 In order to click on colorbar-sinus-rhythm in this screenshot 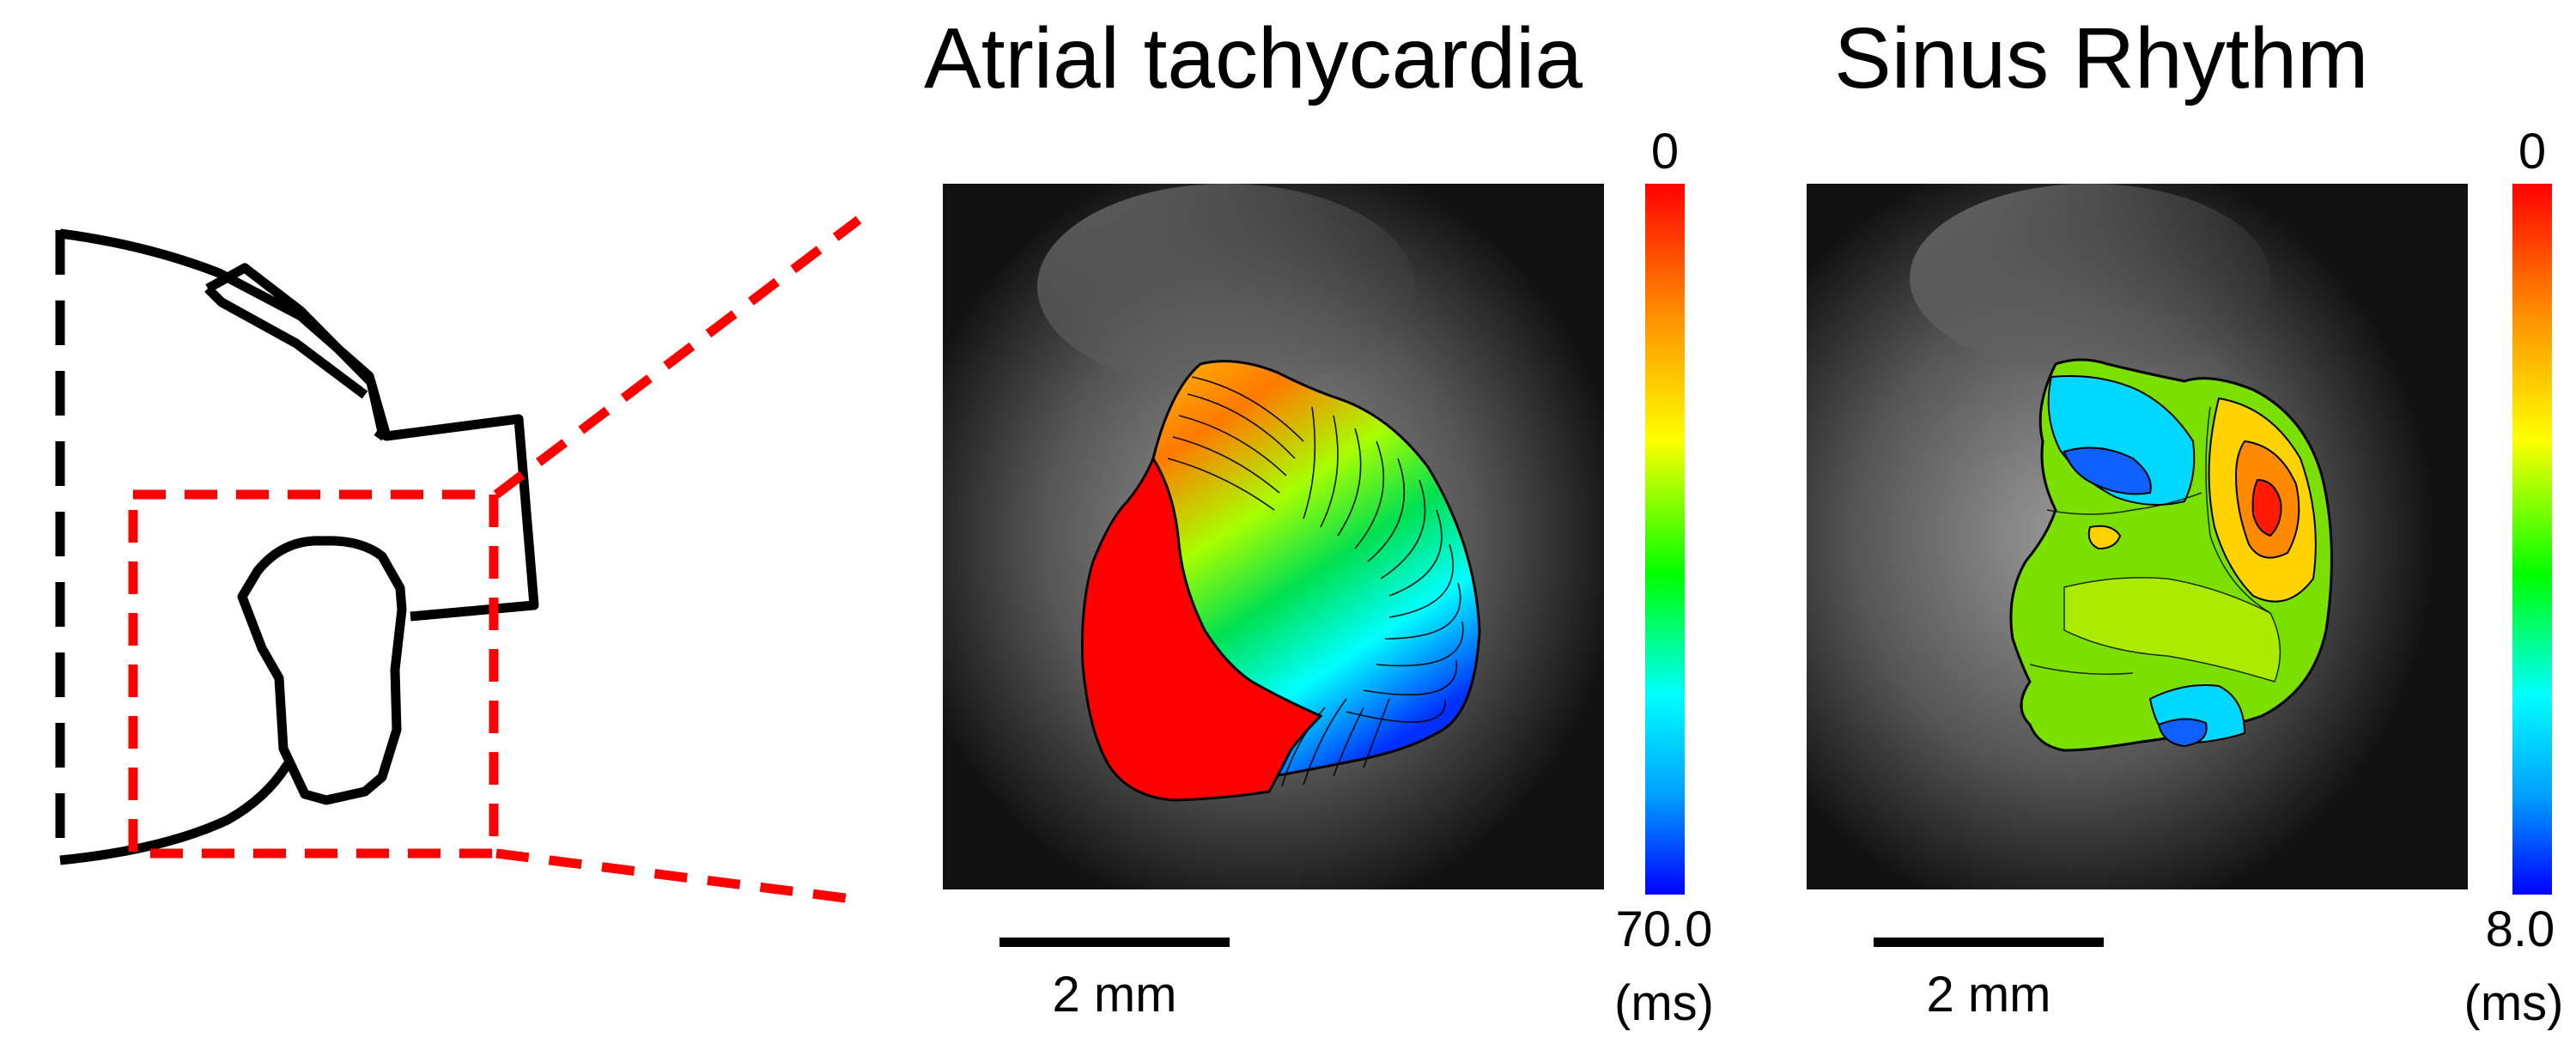, I will do `click(2532, 539)`.